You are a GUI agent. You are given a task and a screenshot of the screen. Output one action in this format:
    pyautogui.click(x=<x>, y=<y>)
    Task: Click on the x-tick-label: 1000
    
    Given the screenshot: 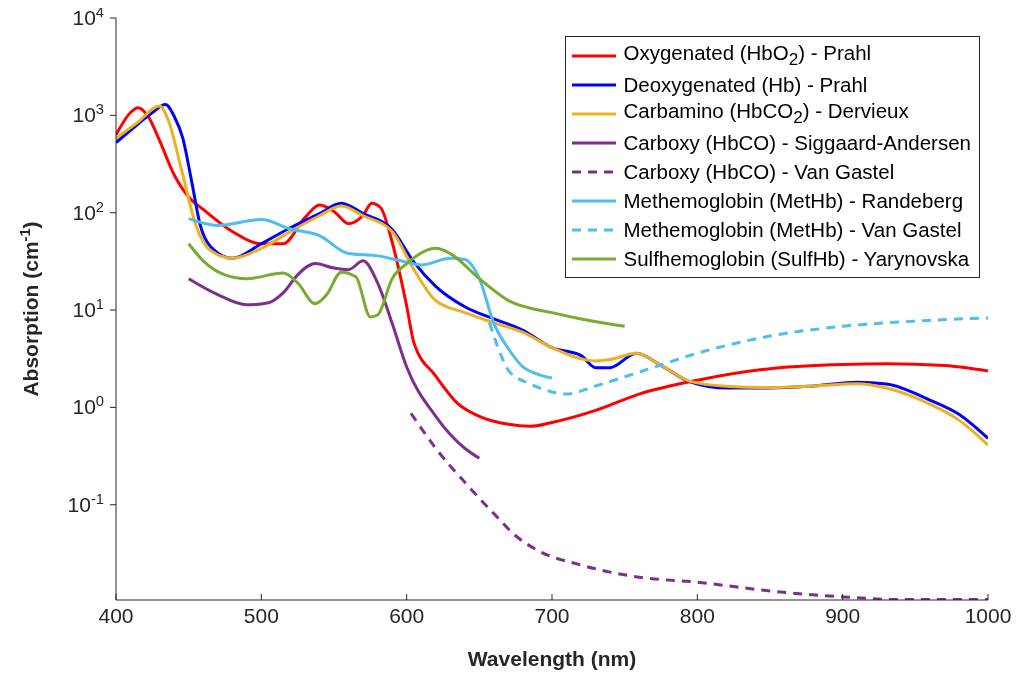 What is the action you would take?
    pyautogui.click(x=988, y=615)
    